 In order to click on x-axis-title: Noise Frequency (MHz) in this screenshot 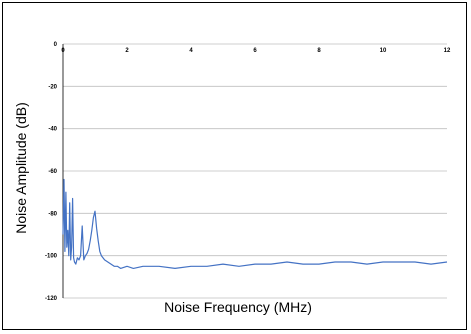, I will do `click(238, 307)`.